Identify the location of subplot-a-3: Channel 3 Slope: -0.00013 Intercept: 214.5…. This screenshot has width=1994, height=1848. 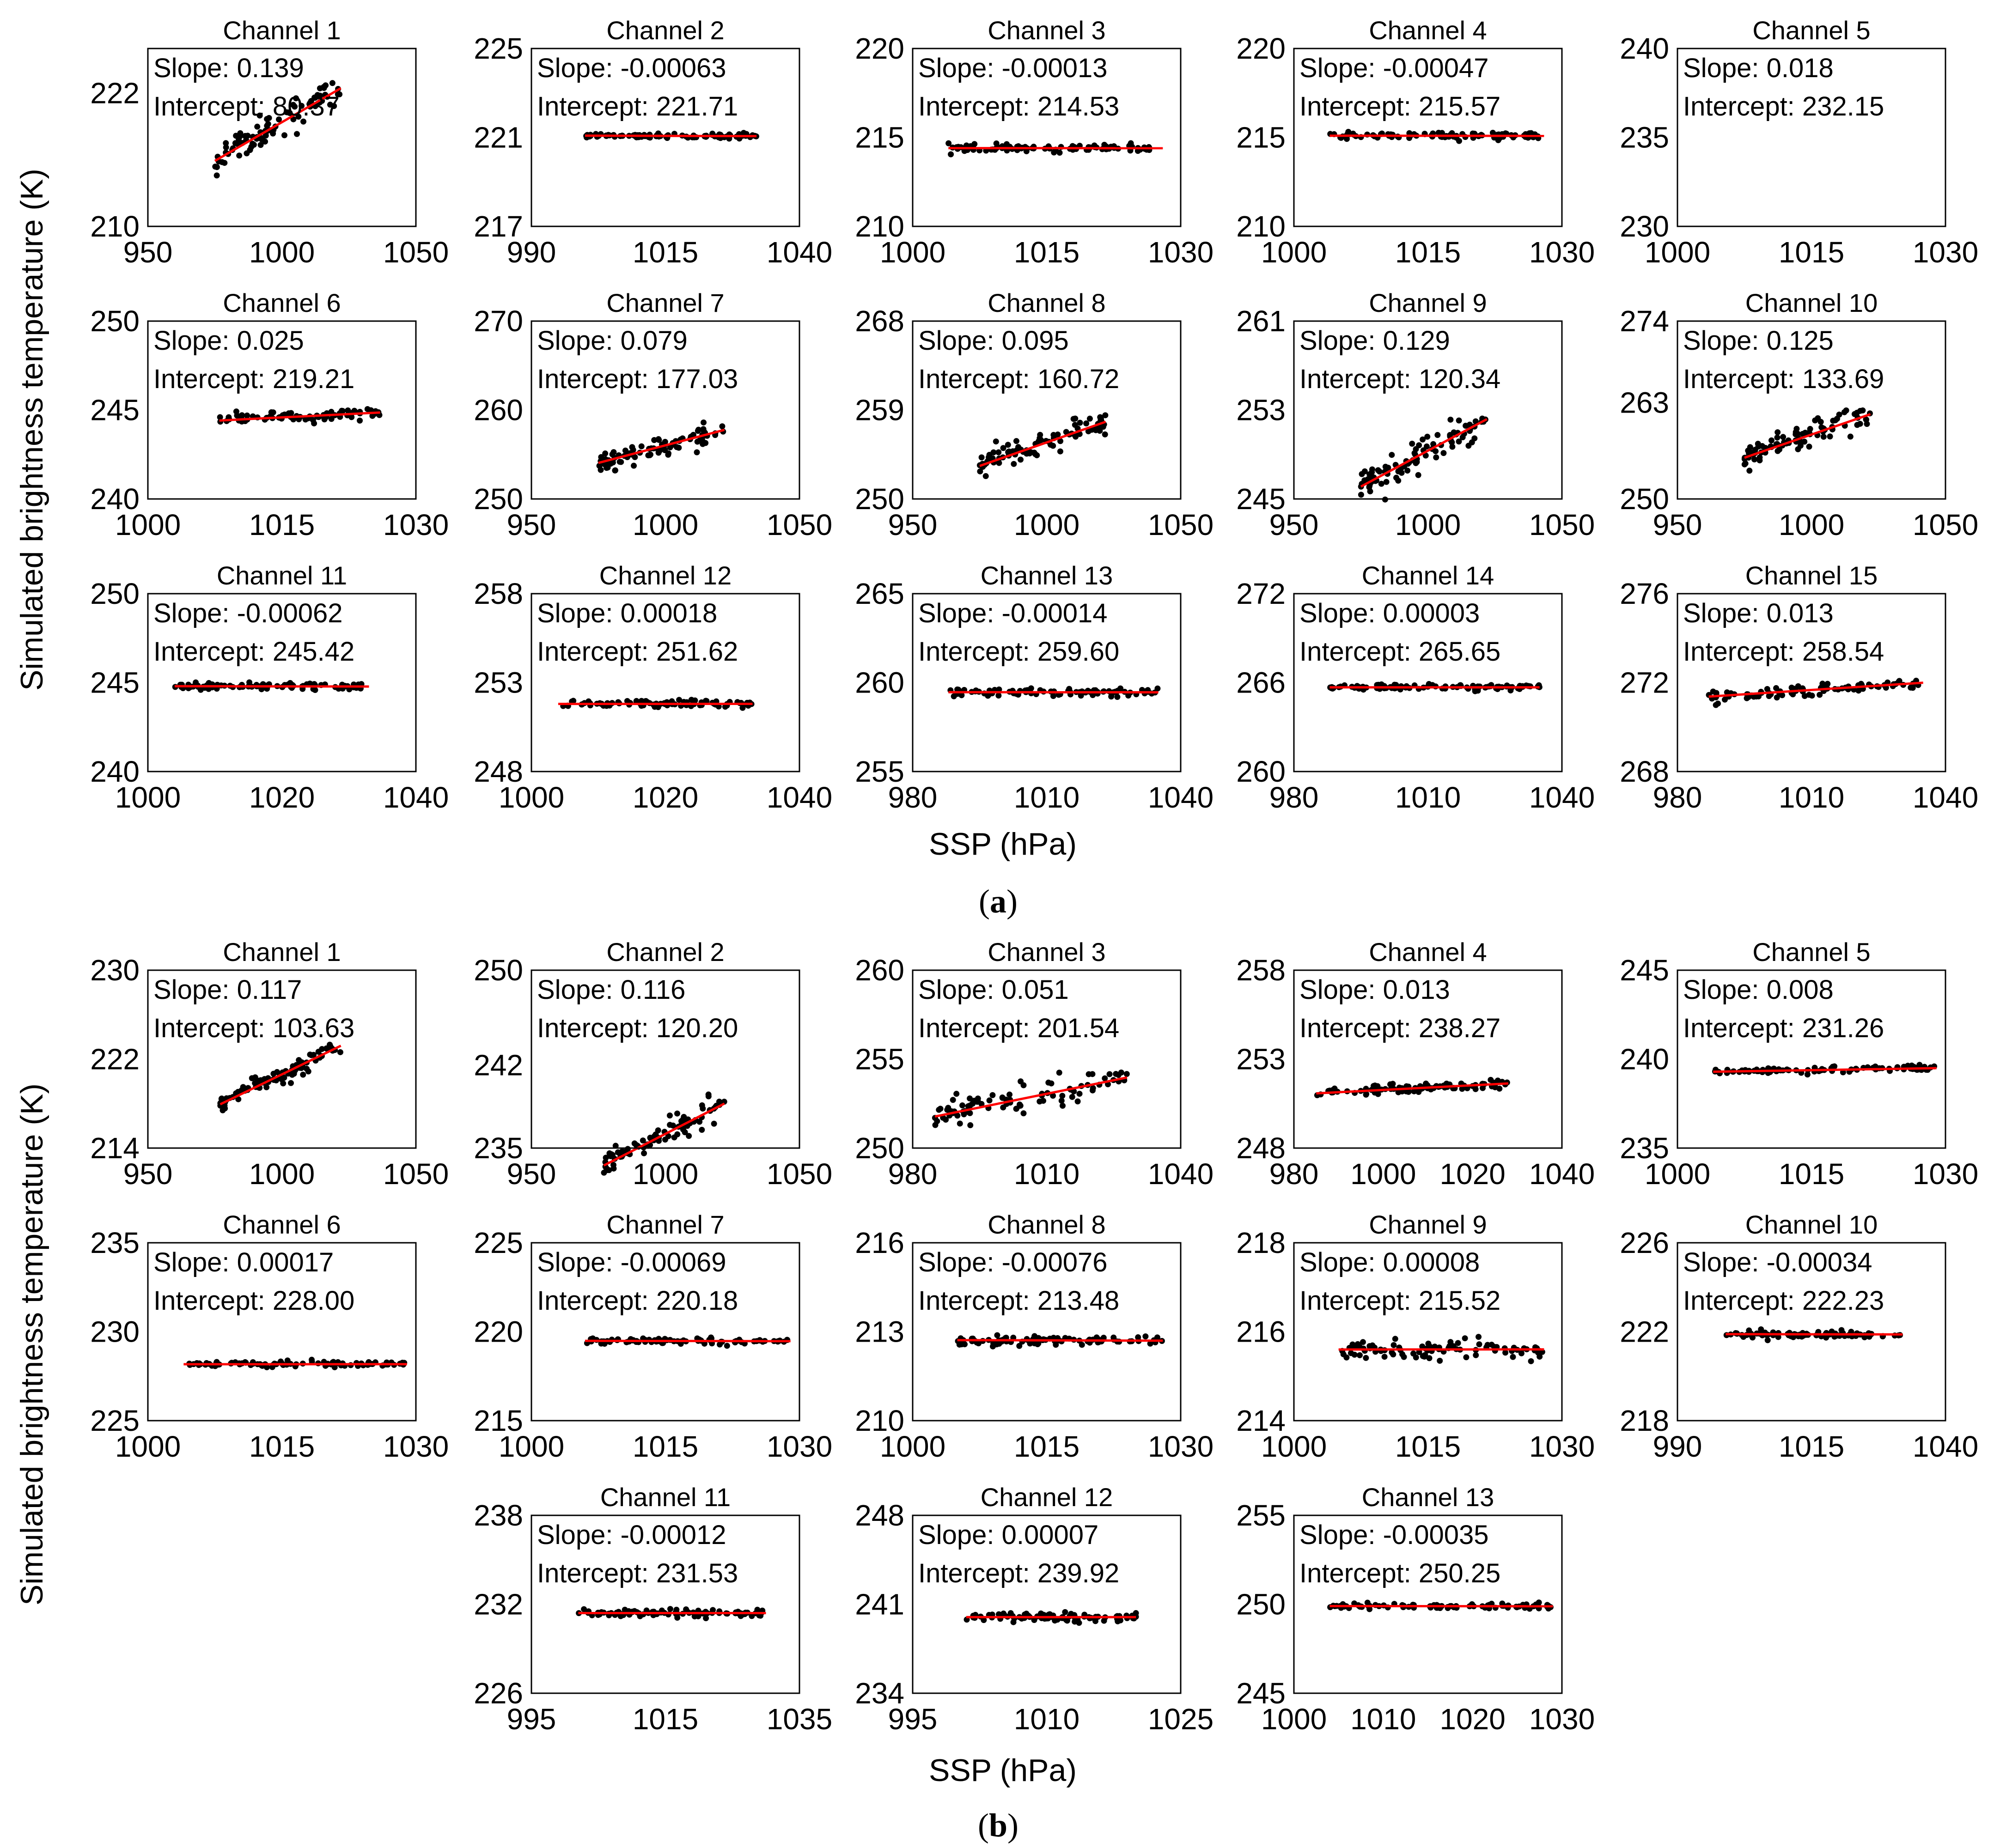
(1034, 142).